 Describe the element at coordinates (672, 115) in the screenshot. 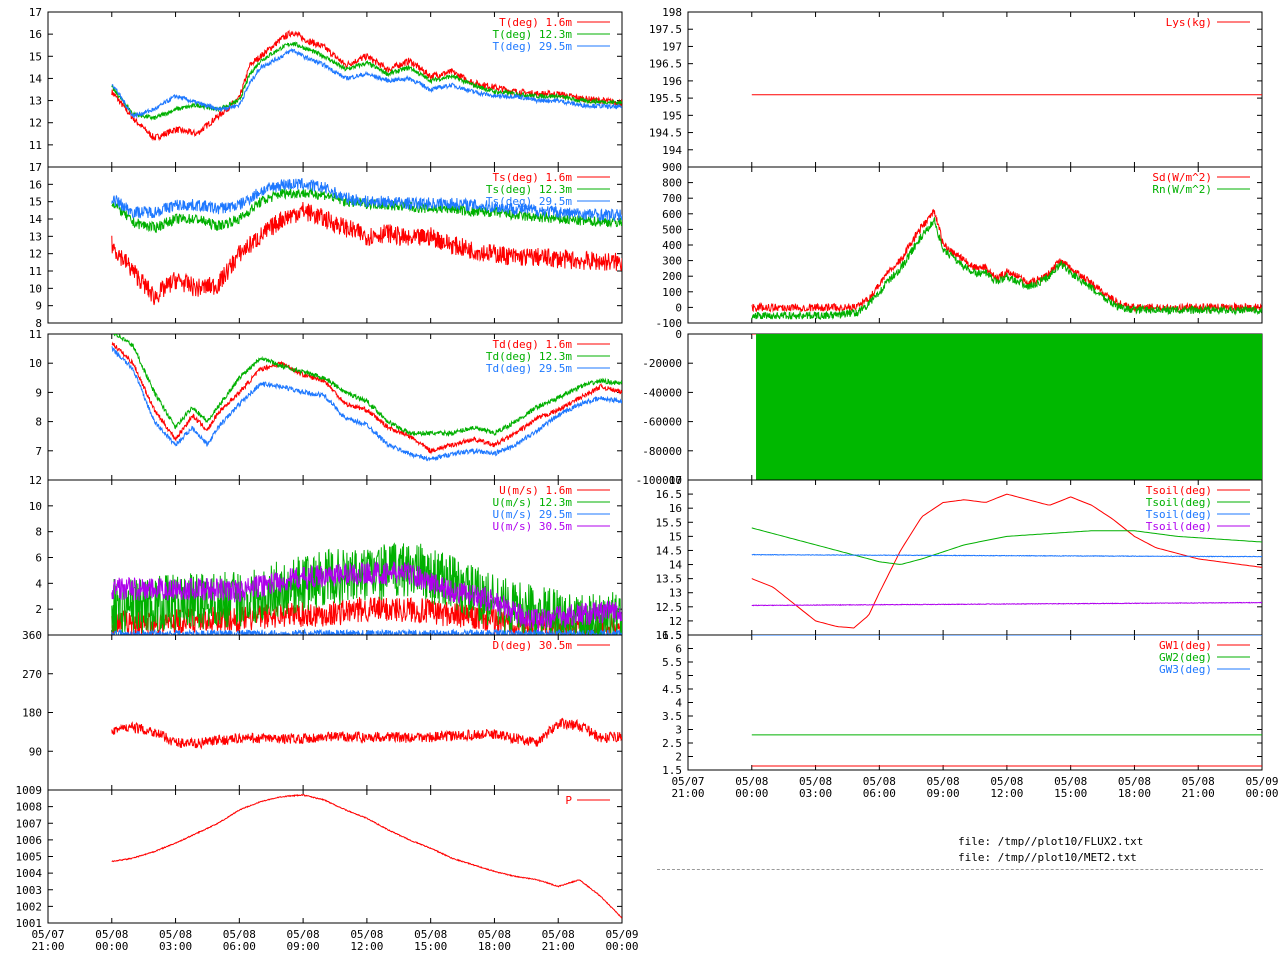

I see `y-tick-label: 195` at that location.